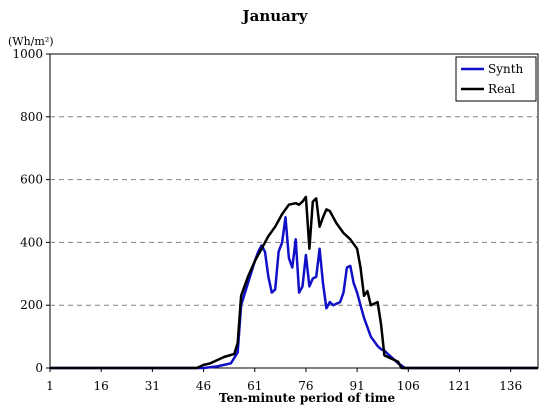 Image resolution: width=550 pixels, height=413 pixels. What do you see at coordinates (284, 380) in the screenshot?
I see `x-axis-ticks: 1 16 31 46 61 76 91 106 121 136` at bounding box center [284, 380].